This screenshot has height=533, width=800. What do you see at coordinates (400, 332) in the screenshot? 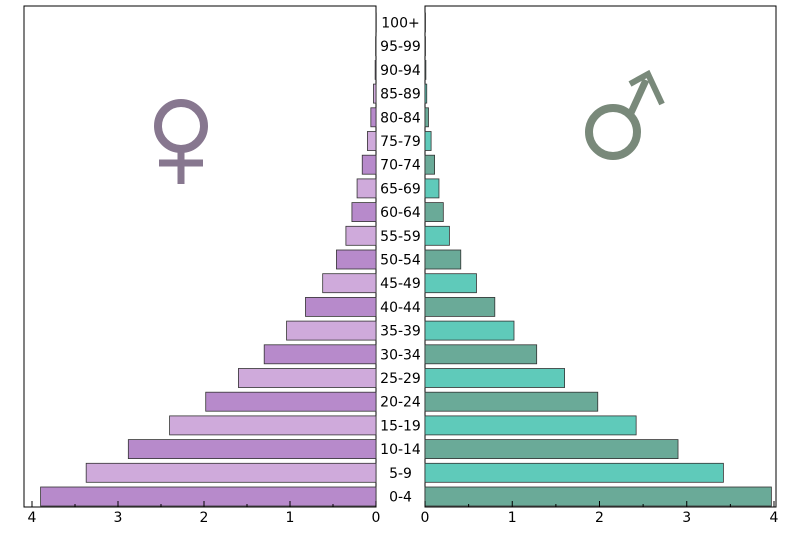
I see `age-label-35-39: 35-39` at bounding box center [400, 332].